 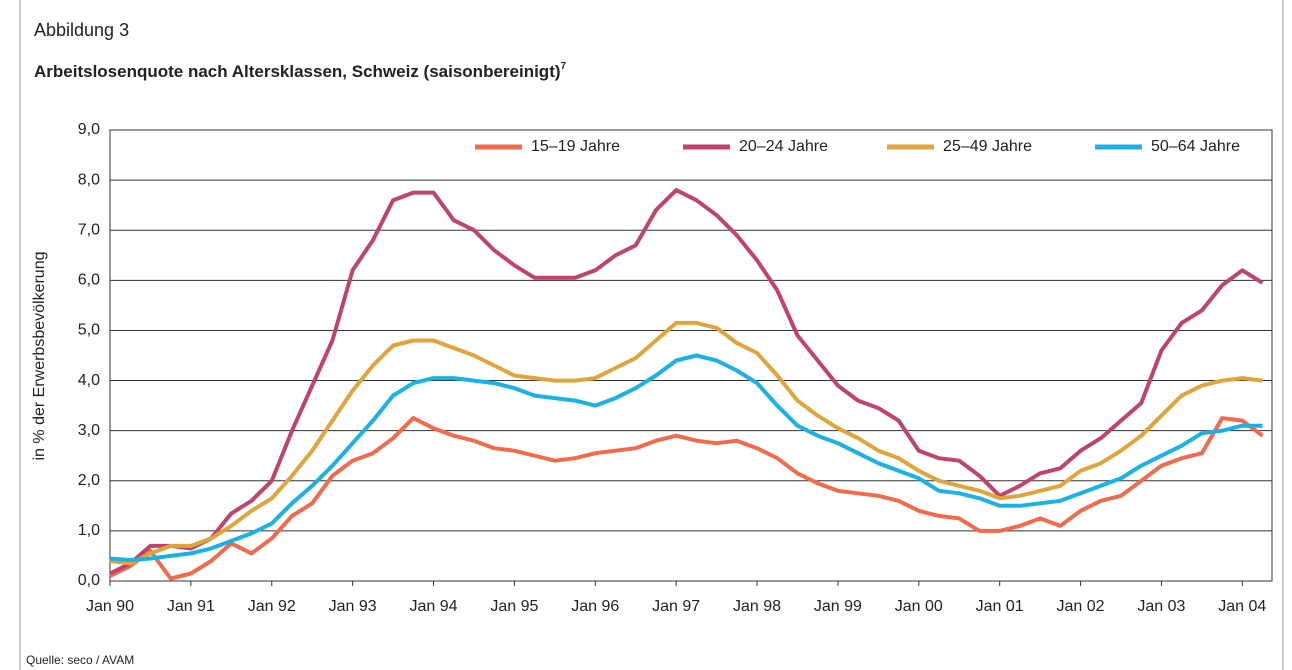 What do you see at coordinates (575, 146) in the screenshot?
I see `legend-label: 15–19 Jahre` at bounding box center [575, 146].